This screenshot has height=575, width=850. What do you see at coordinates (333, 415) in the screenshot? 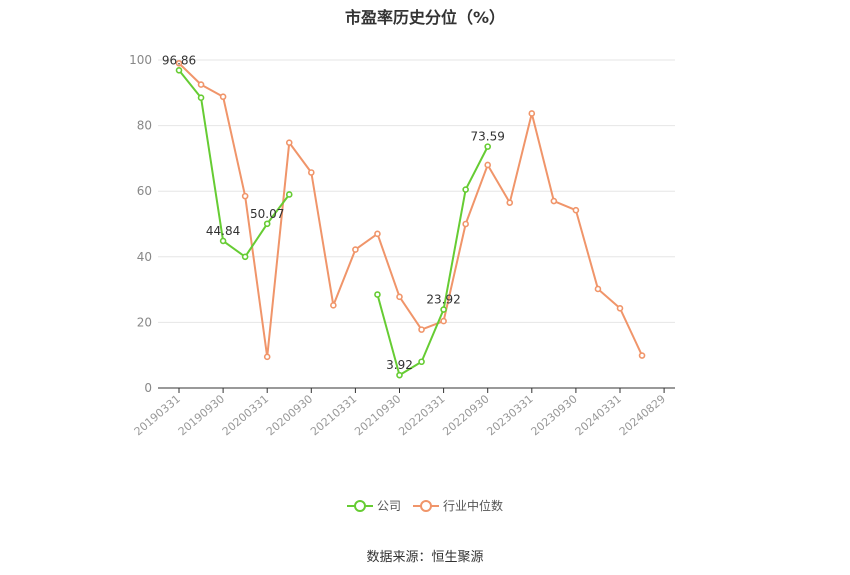
I see `x-tick-label: 20210331` at bounding box center [333, 415].